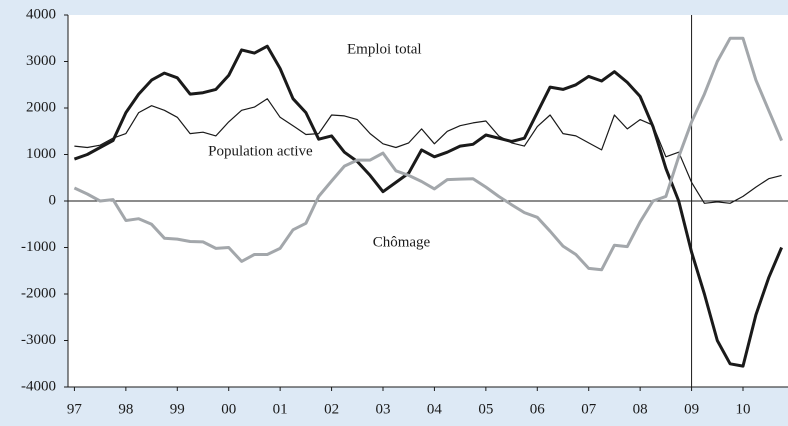 This screenshot has height=426, width=788. Describe the element at coordinates (41, 61) in the screenshot. I see `y-tick-label: 3000` at that location.